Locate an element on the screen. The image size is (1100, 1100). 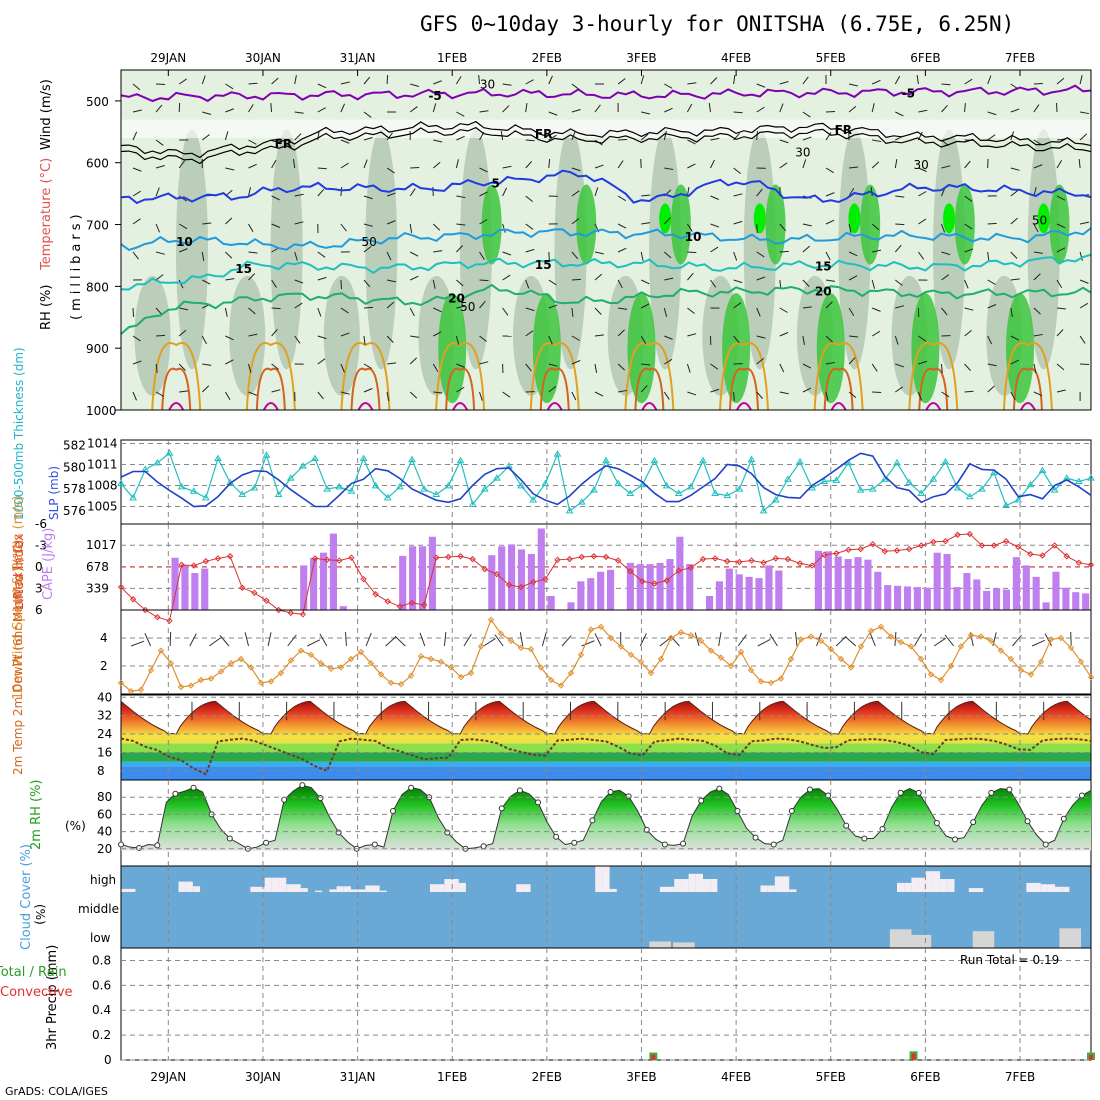
date-label-bottom: 7FEB is located at coordinates (1020, 1077).